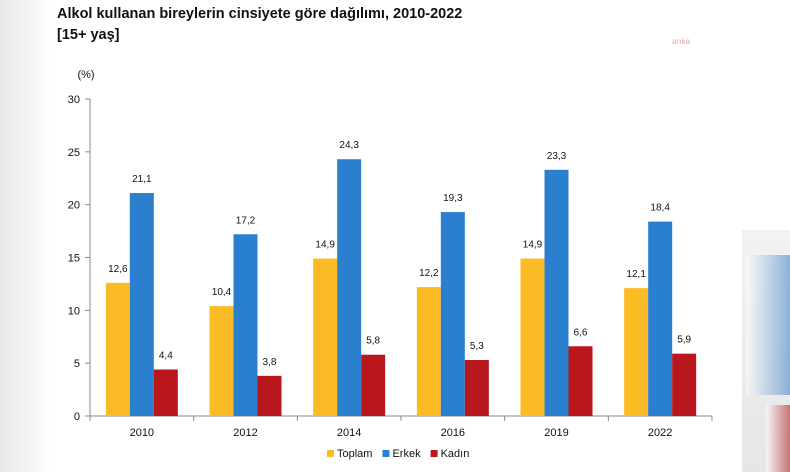  What do you see at coordinates (452, 314) in the screenshot?
I see `bar-erkek-2016` at bounding box center [452, 314].